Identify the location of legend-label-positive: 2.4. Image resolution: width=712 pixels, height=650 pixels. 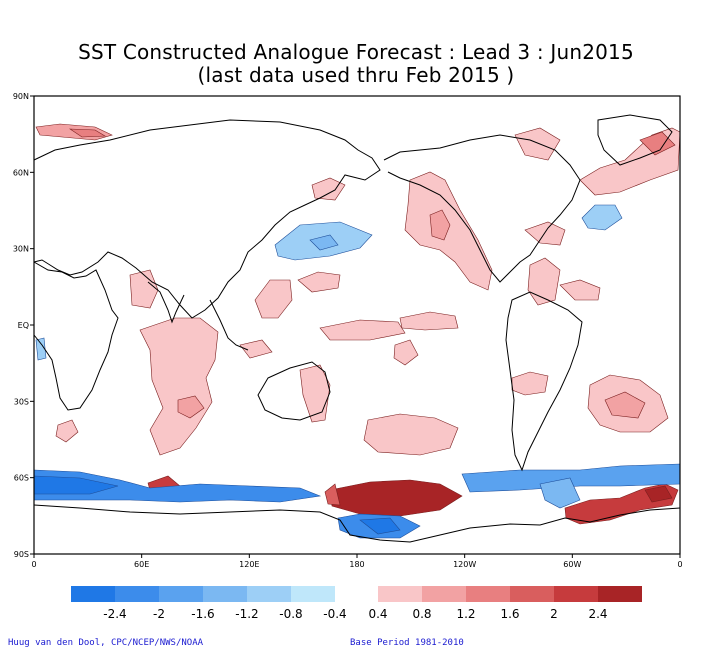
(597, 614).